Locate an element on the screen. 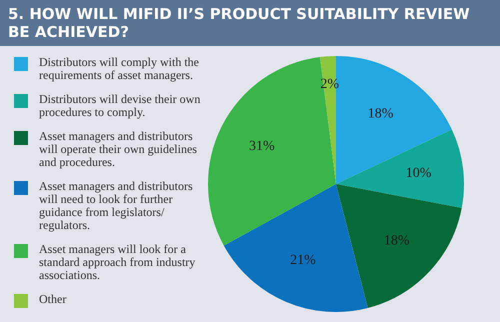  legend-label: Other is located at coordinates (52, 299).